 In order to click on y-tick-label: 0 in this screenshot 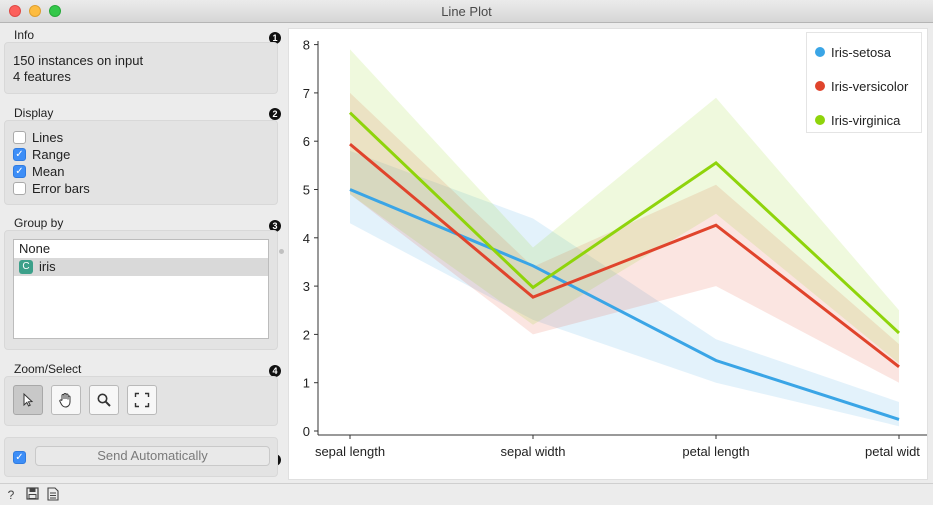, I will do `click(306, 431)`.